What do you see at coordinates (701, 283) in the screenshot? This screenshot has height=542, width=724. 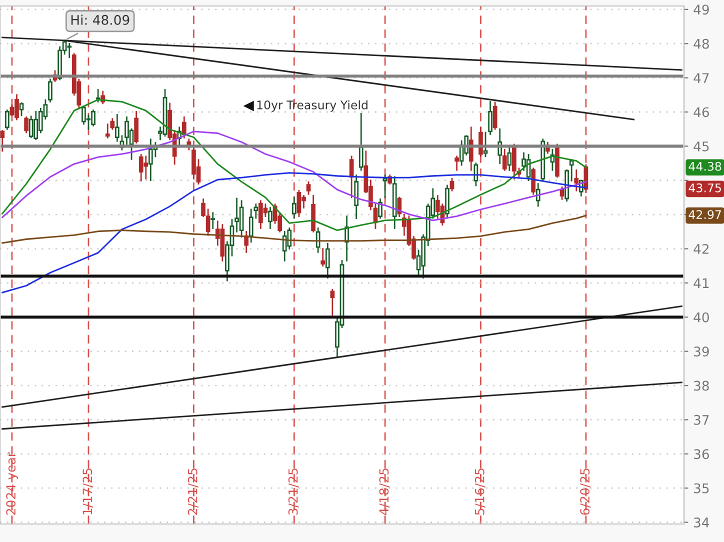 I see `y-tick-label: 41` at bounding box center [701, 283].